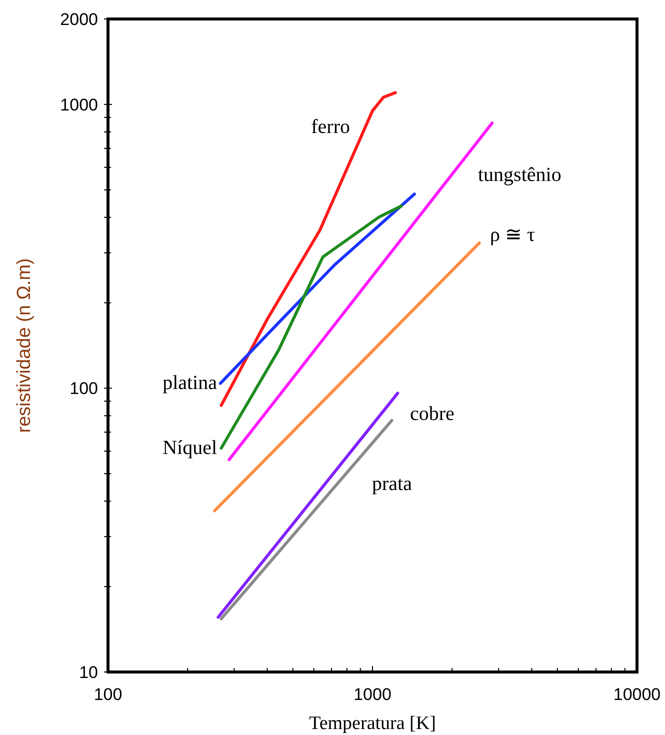 This screenshot has width=665, height=735. What do you see at coordinates (24, 345) in the screenshot?
I see `y-axis-title: resistividade (n Ω.m)` at bounding box center [24, 345].